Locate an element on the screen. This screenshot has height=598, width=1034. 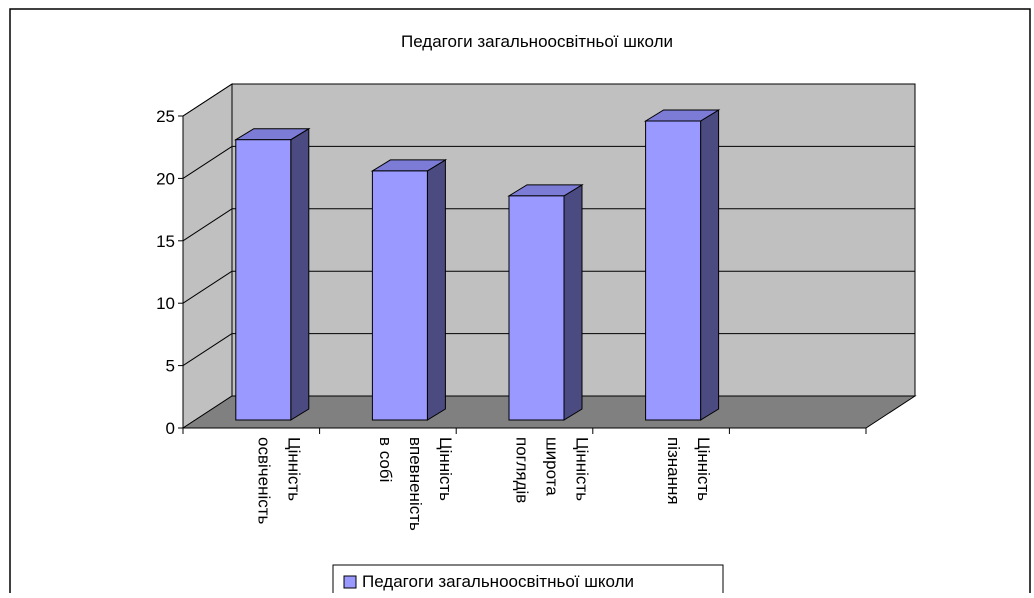
y-tick-label: 25 is located at coordinates (165, 116).